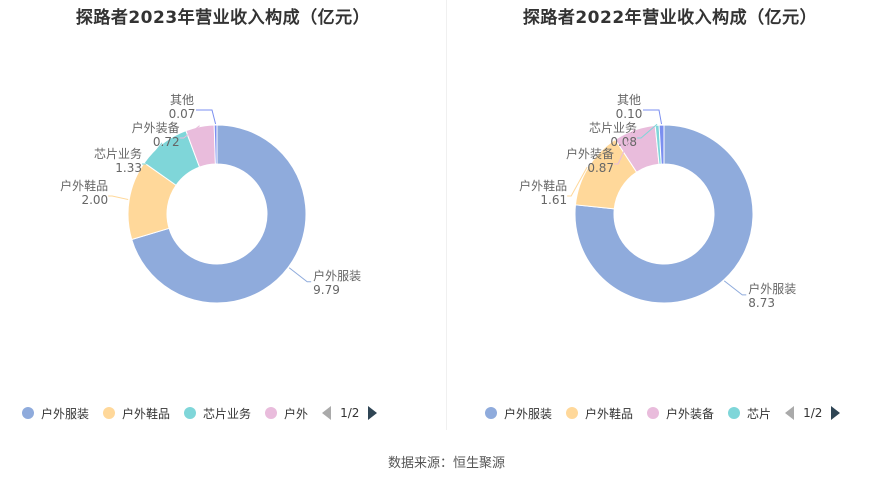 The width and height of the screenshot is (893, 481). I want to click on legend-pager-2023: 1/2, so click(350, 413).